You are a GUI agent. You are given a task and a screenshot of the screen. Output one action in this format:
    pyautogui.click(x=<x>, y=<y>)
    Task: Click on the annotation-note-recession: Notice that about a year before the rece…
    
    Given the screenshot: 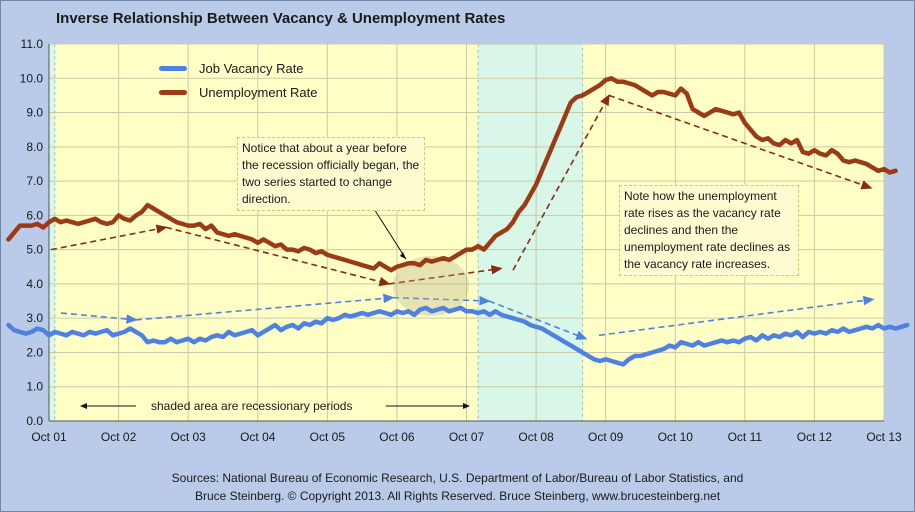 What is the action you would take?
    pyautogui.click(x=331, y=174)
    